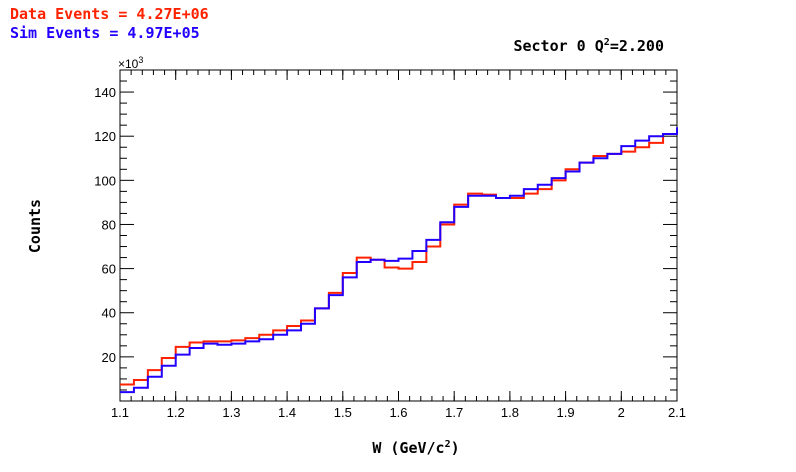  I want to click on x-tick-label: 1.1, so click(120, 412).